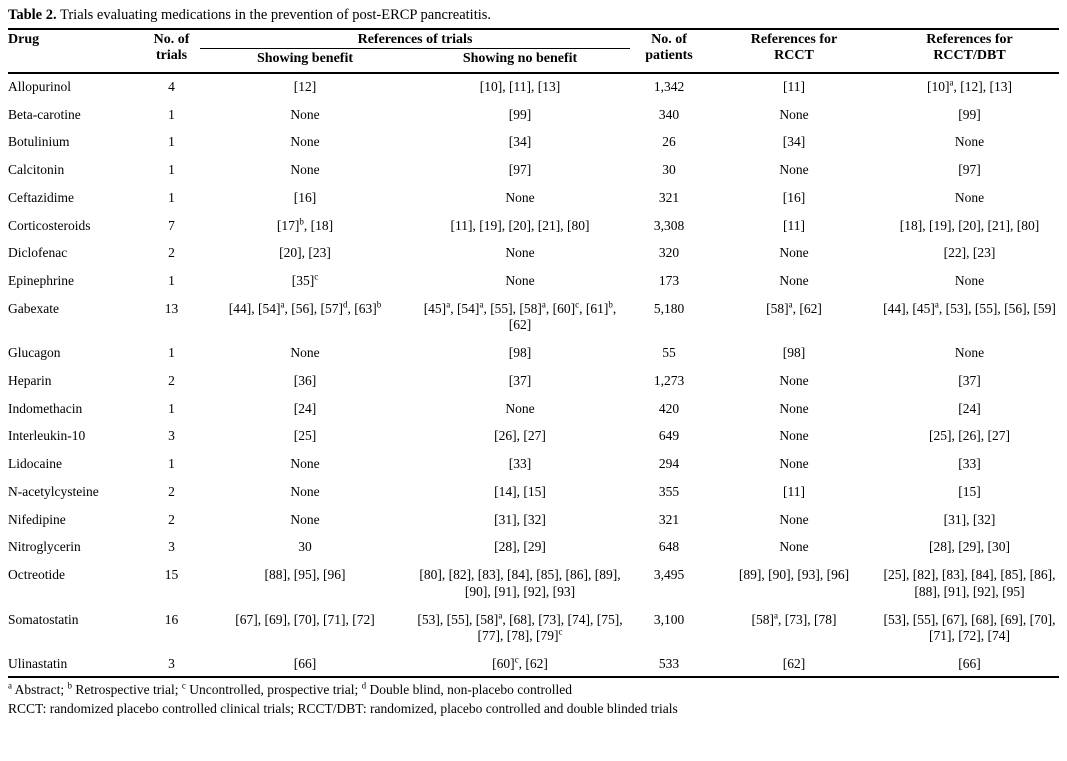  Describe the element at coordinates (533, 116) in the screenshot. I see `table-row: Beta-carotine 1 None [99] 340 None [99]` at that location.